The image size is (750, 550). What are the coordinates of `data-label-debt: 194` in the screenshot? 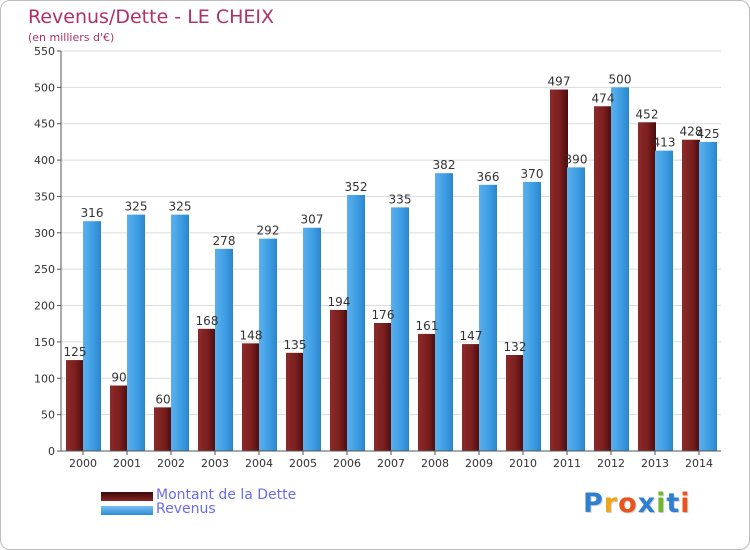 It's located at (339, 302).